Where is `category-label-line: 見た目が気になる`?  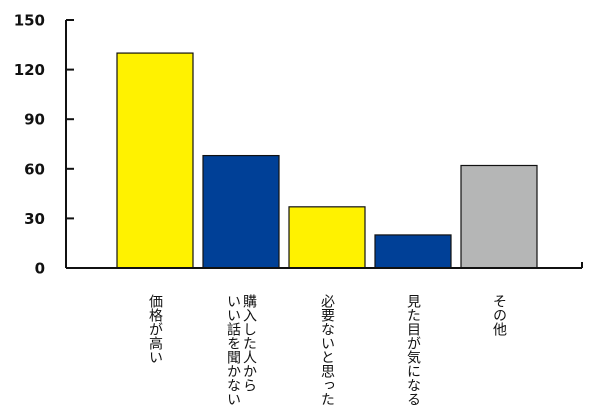 category-label-line: 見た目が気になる is located at coordinates (413, 350).